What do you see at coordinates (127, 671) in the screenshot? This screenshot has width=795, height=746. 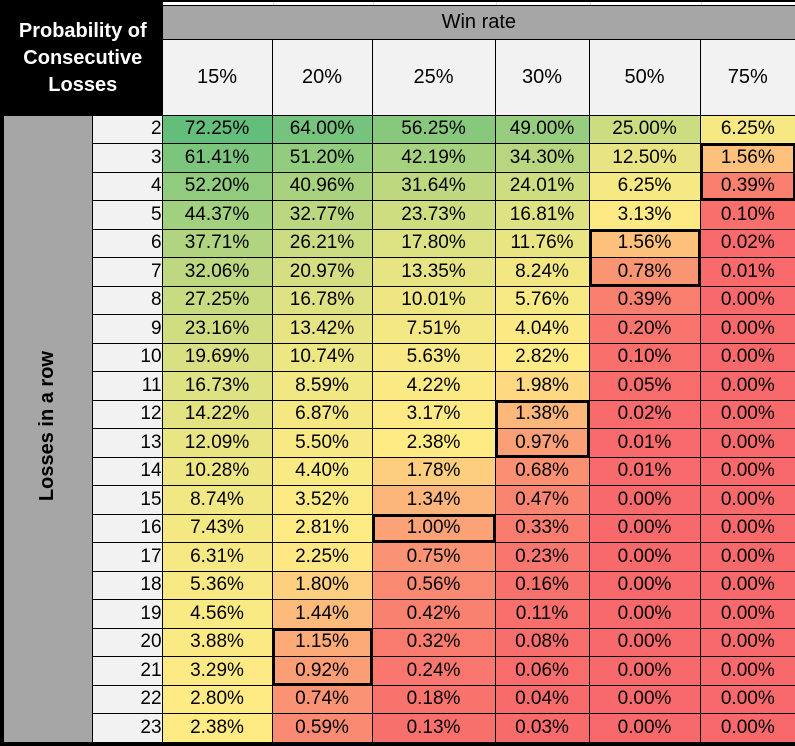 I see `row-header-21: 21` at bounding box center [127, 671].